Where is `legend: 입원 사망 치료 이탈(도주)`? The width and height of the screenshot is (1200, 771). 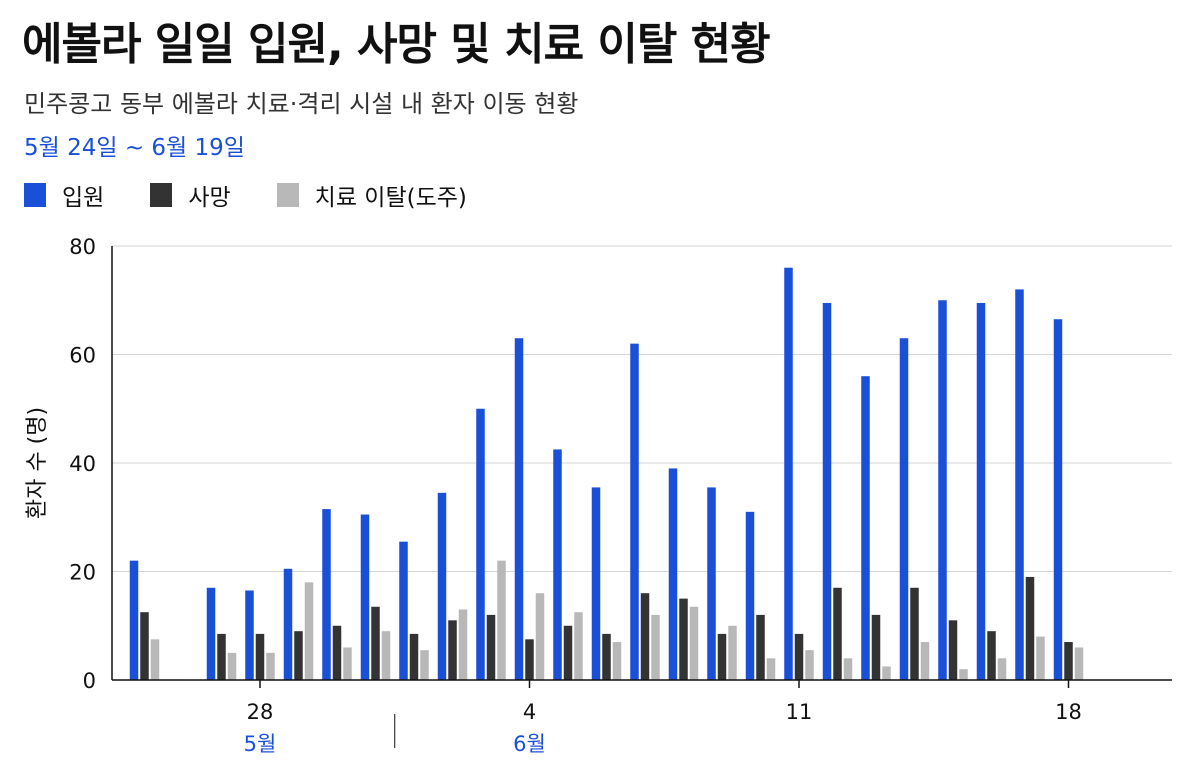
legend: 입원 사망 치료 이탈(도주) is located at coordinates (268, 195).